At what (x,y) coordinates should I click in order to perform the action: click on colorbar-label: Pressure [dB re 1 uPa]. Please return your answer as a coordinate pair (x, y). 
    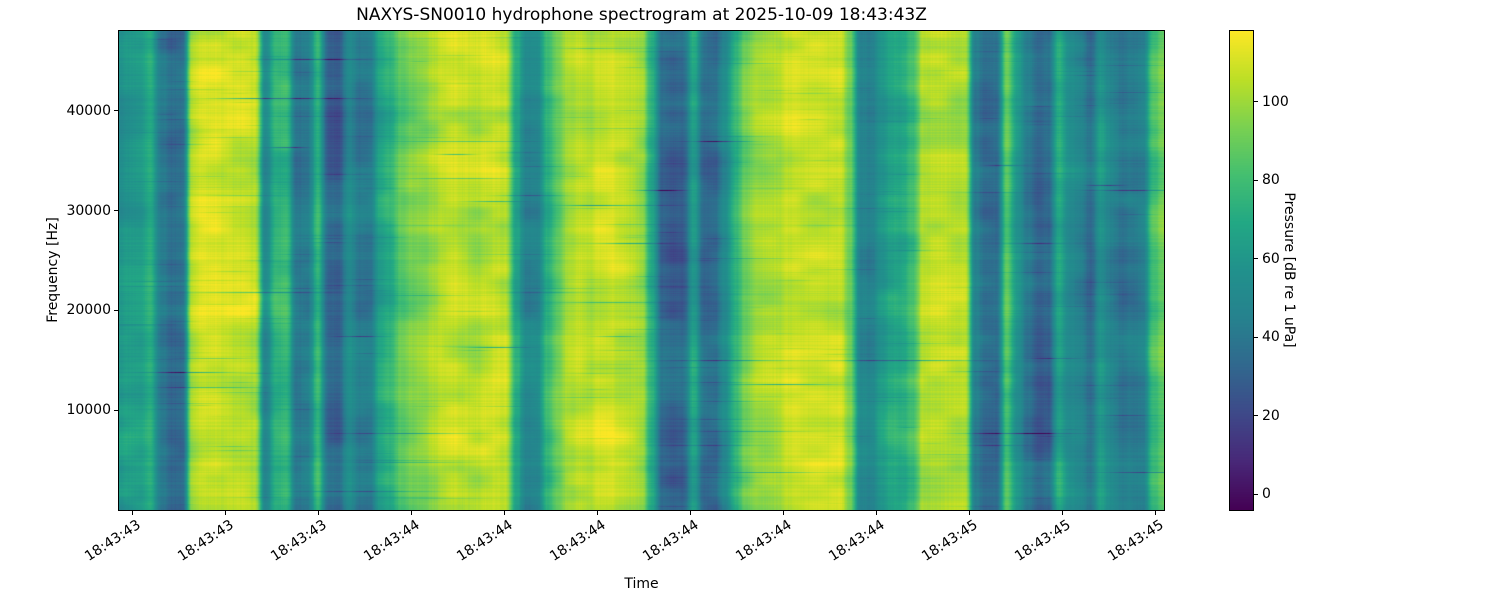
    Looking at the image, I should click on (1289, 270).